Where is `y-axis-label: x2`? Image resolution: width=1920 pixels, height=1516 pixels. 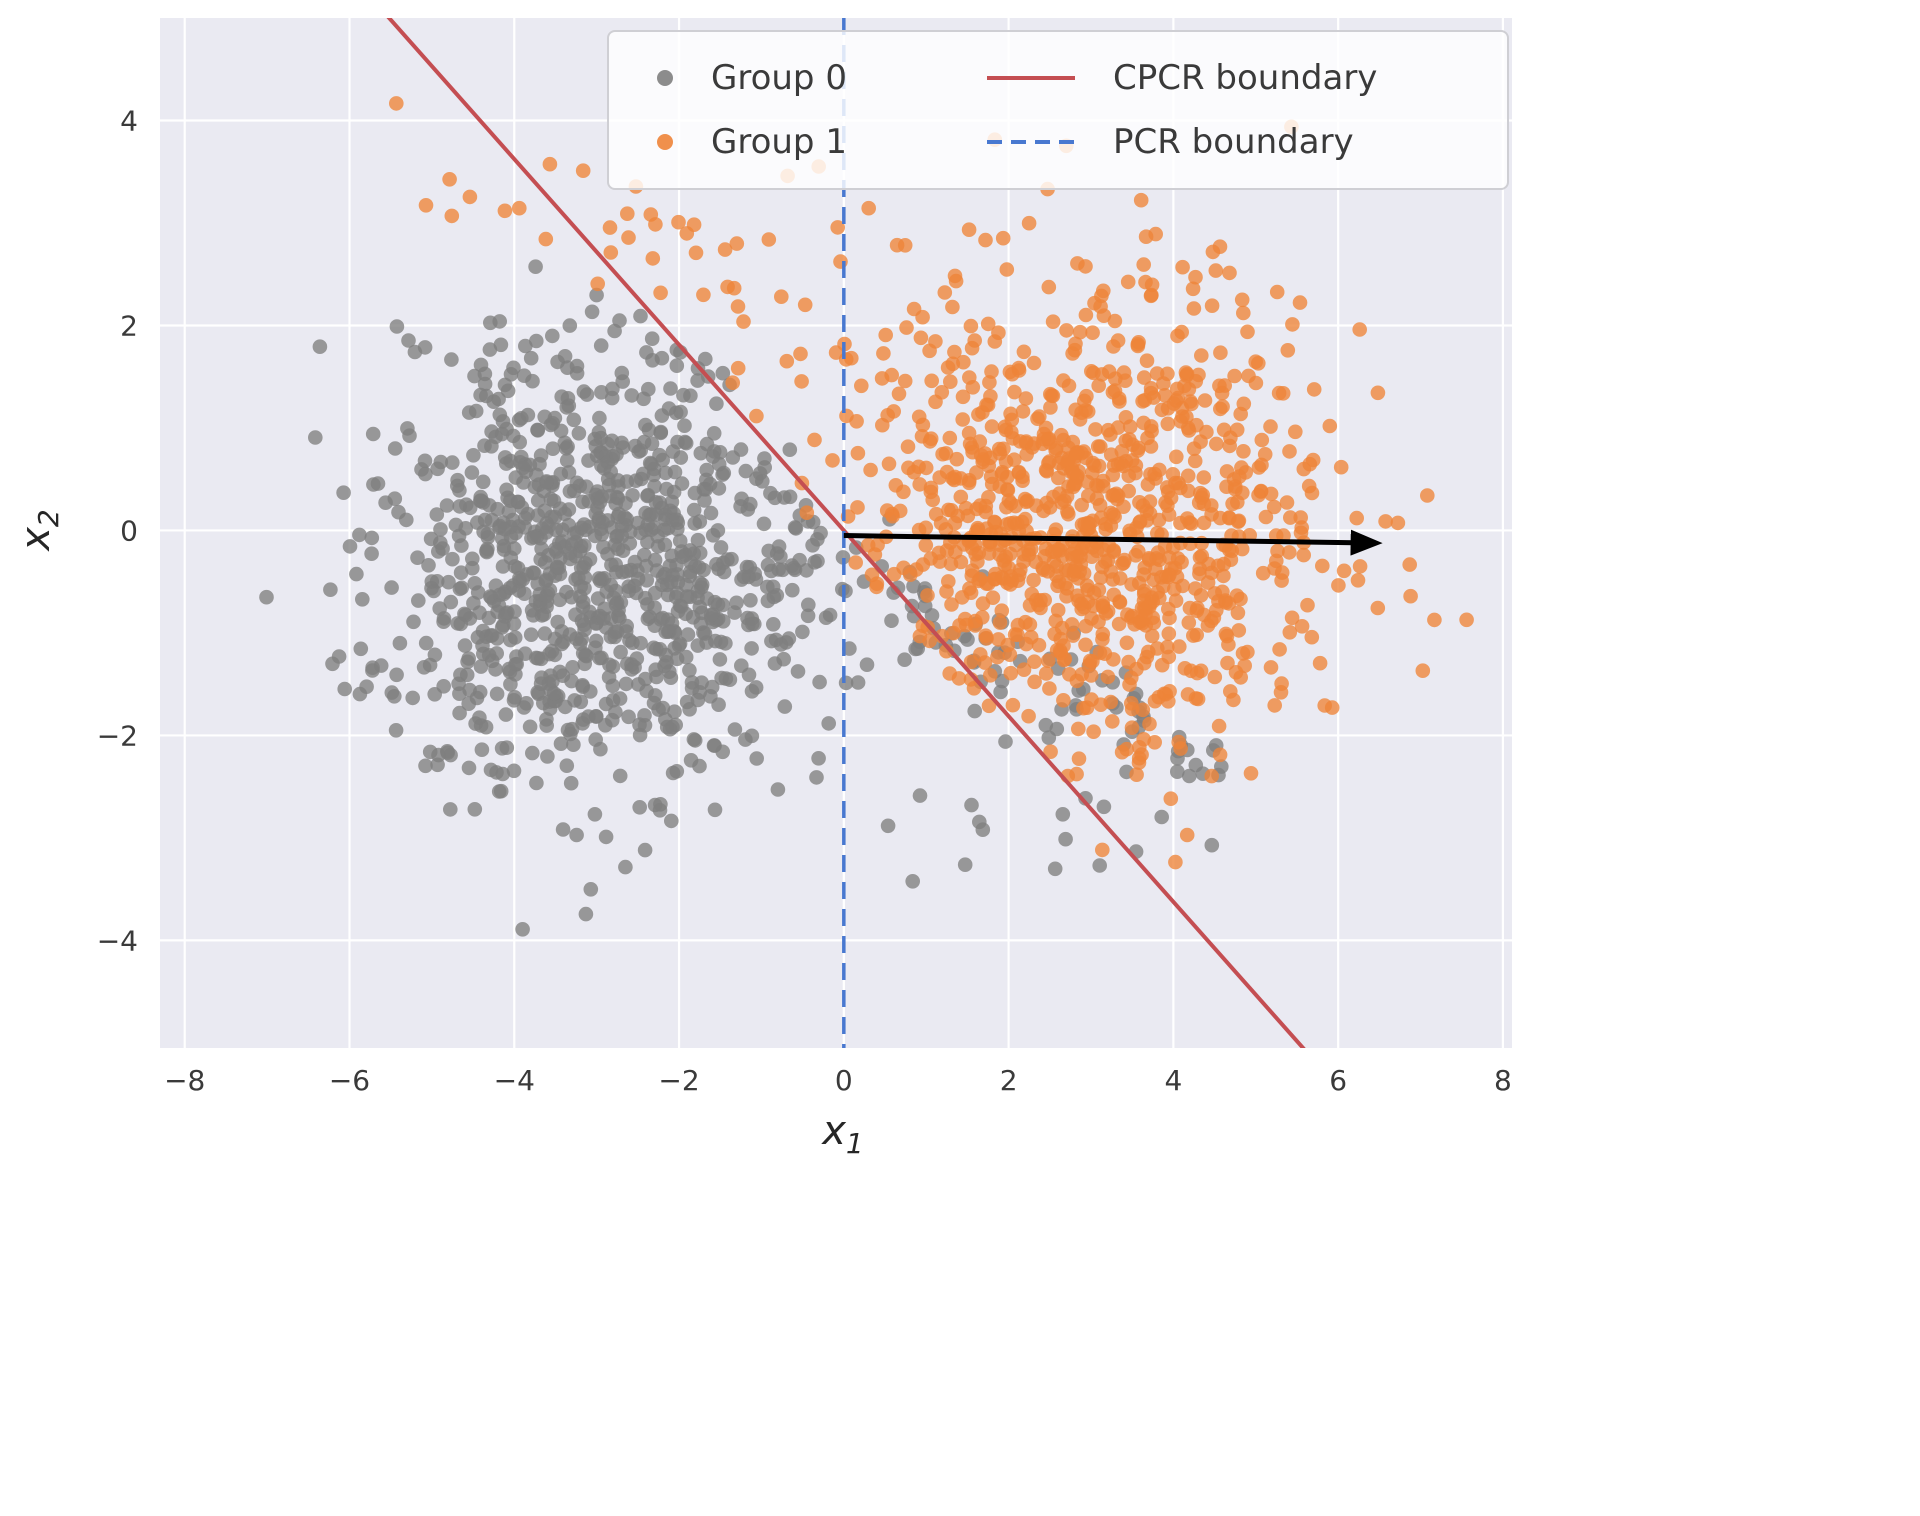
y-axis-label: x2 is located at coordinates (39, 530).